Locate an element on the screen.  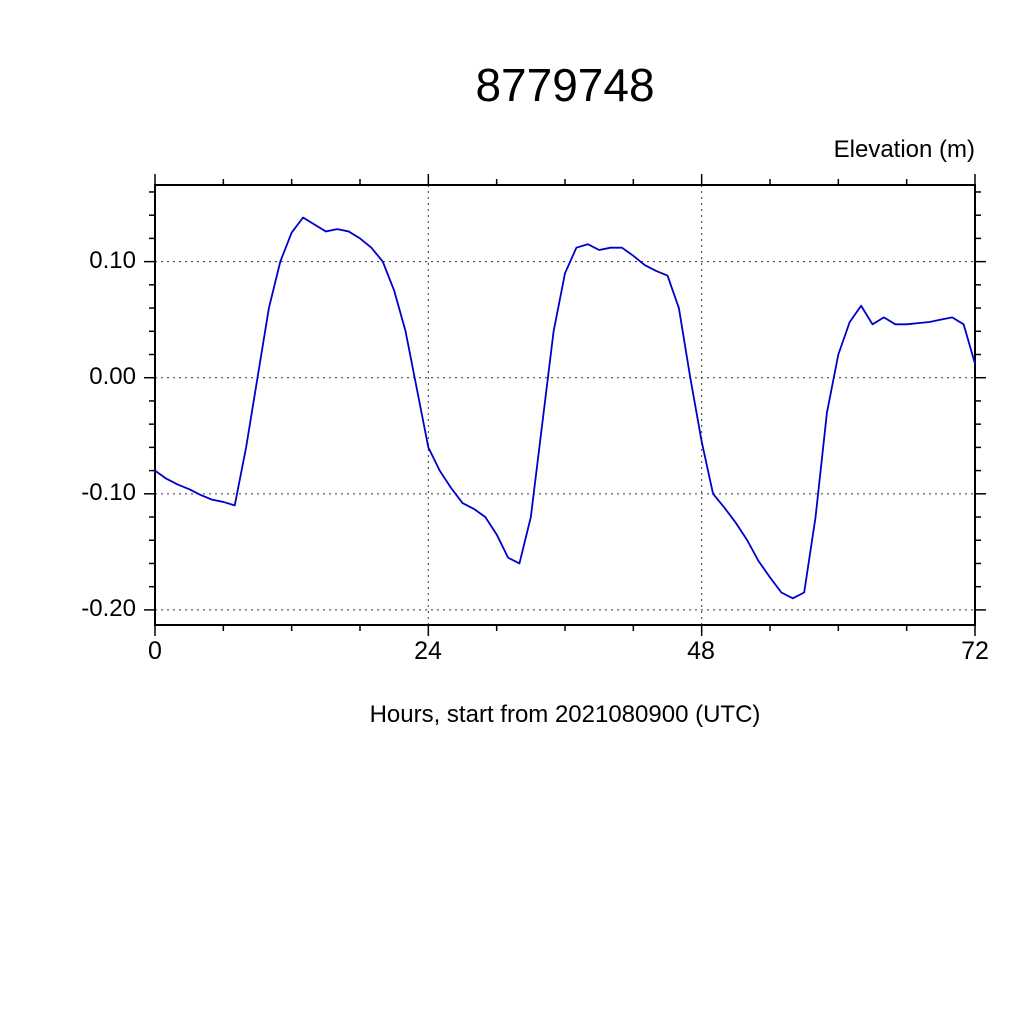
x-tick-label: 24 is located at coordinates (428, 651).